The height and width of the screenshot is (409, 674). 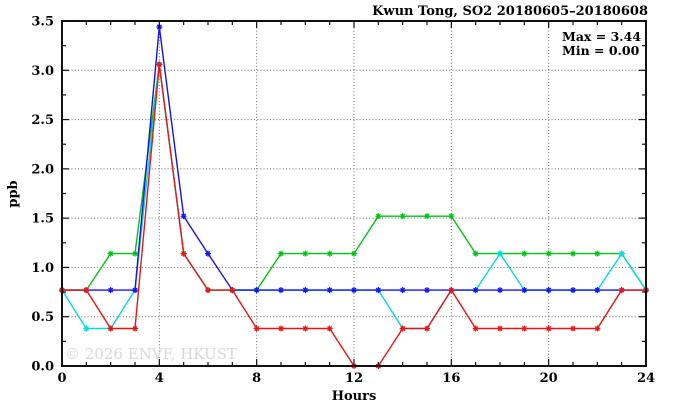 I want to click on x-tick-label: 12, so click(x=354, y=378).